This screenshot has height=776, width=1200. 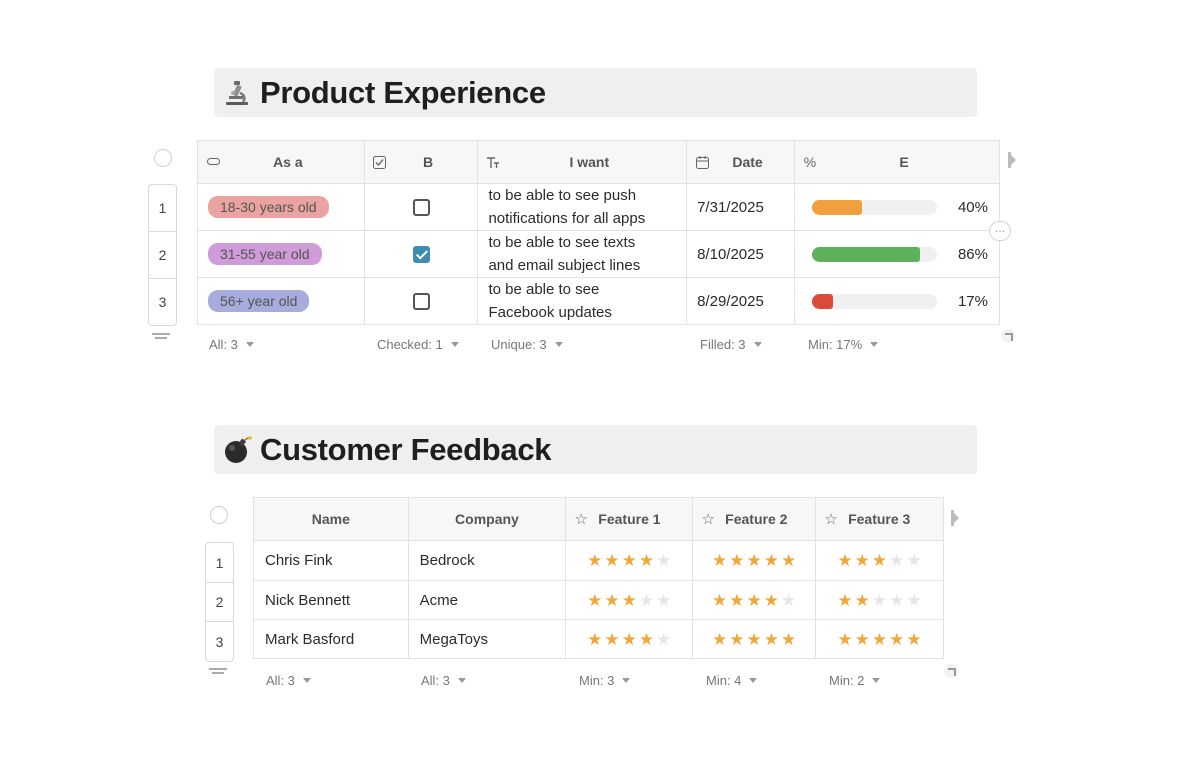 What do you see at coordinates (487, 519) in the screenshot?
I see `column-header-company: Company` at bounding box center [487, 519].